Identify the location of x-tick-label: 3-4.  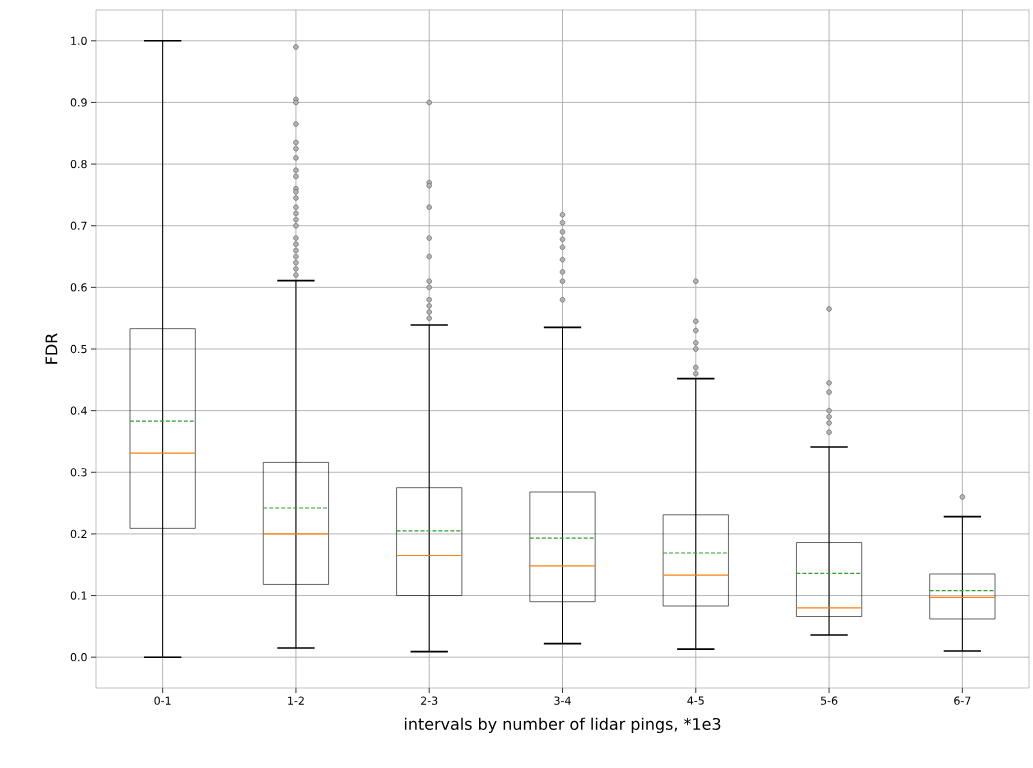
(562, 700).